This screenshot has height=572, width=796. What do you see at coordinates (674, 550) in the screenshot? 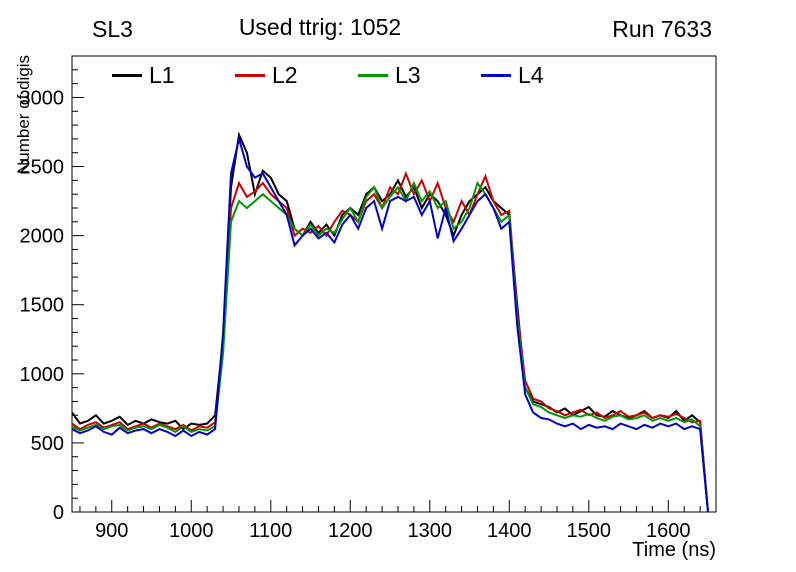
I see `x-axis-title: Time (ns)` at bounding box center [674, 550].